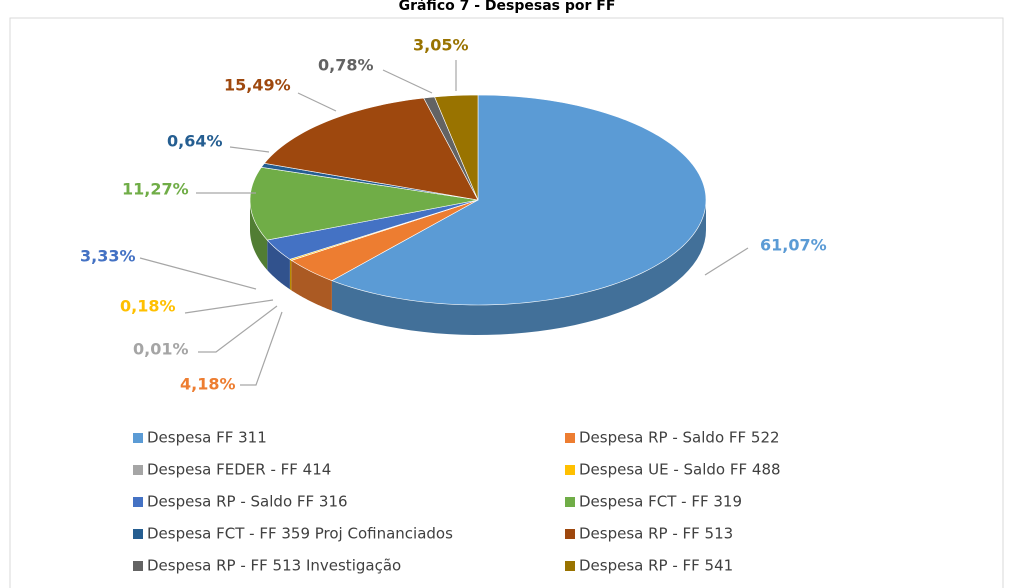  I want to click on legend-label: Despesa FCT - FF 359 Proj Cofinanciados, so click(300, 534).